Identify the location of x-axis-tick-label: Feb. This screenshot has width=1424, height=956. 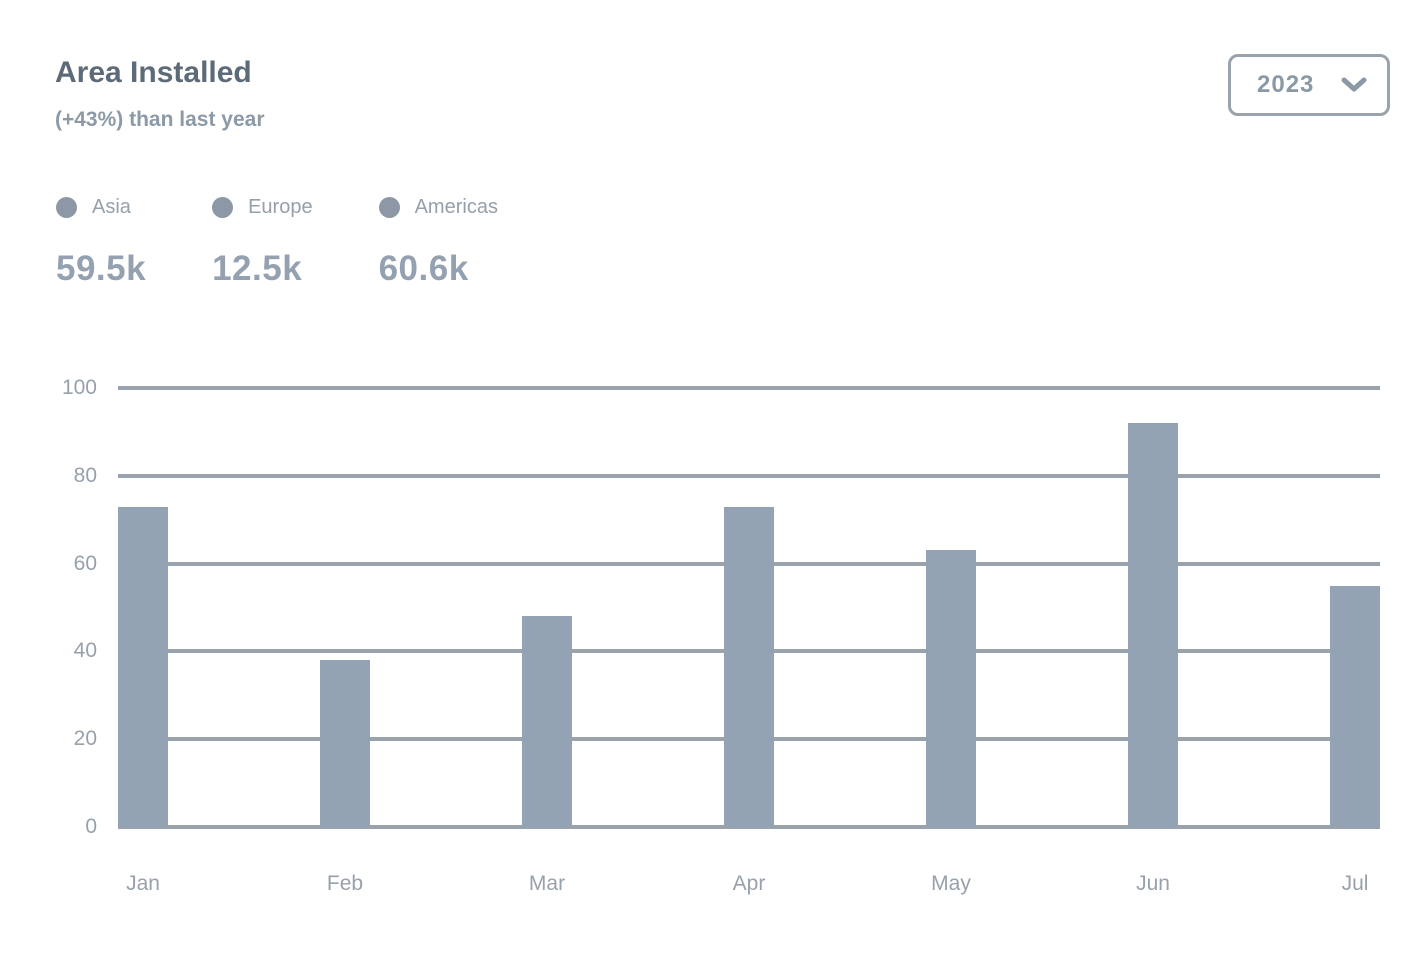
(345, 883).